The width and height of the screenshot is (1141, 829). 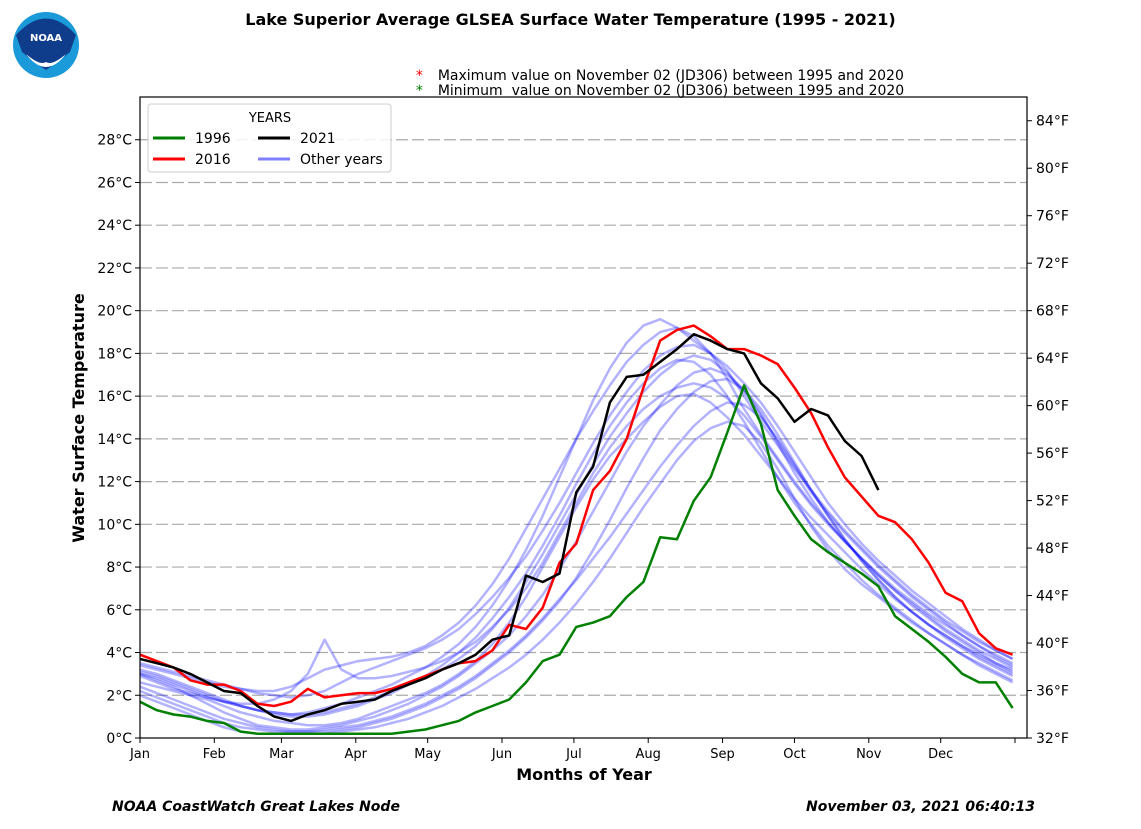 I want to click on footer-source: NOAA CoastWatch Great Lakes Node, so click(x=256, y=807).